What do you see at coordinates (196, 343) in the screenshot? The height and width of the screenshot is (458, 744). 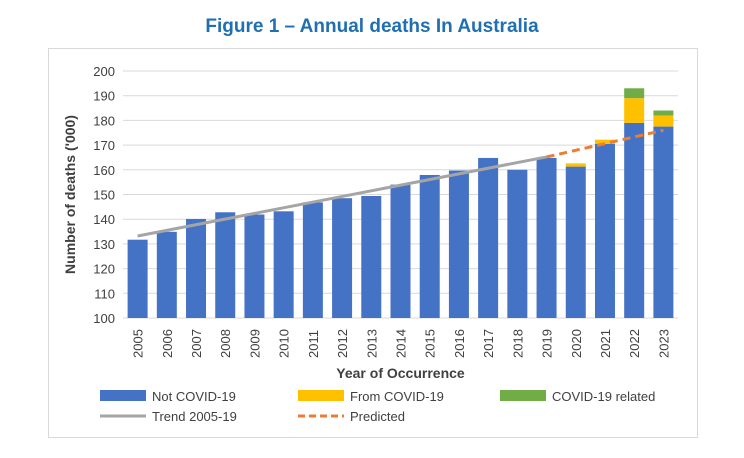 I see `x-tick-label: 2007` at bounding box center [196, 343].